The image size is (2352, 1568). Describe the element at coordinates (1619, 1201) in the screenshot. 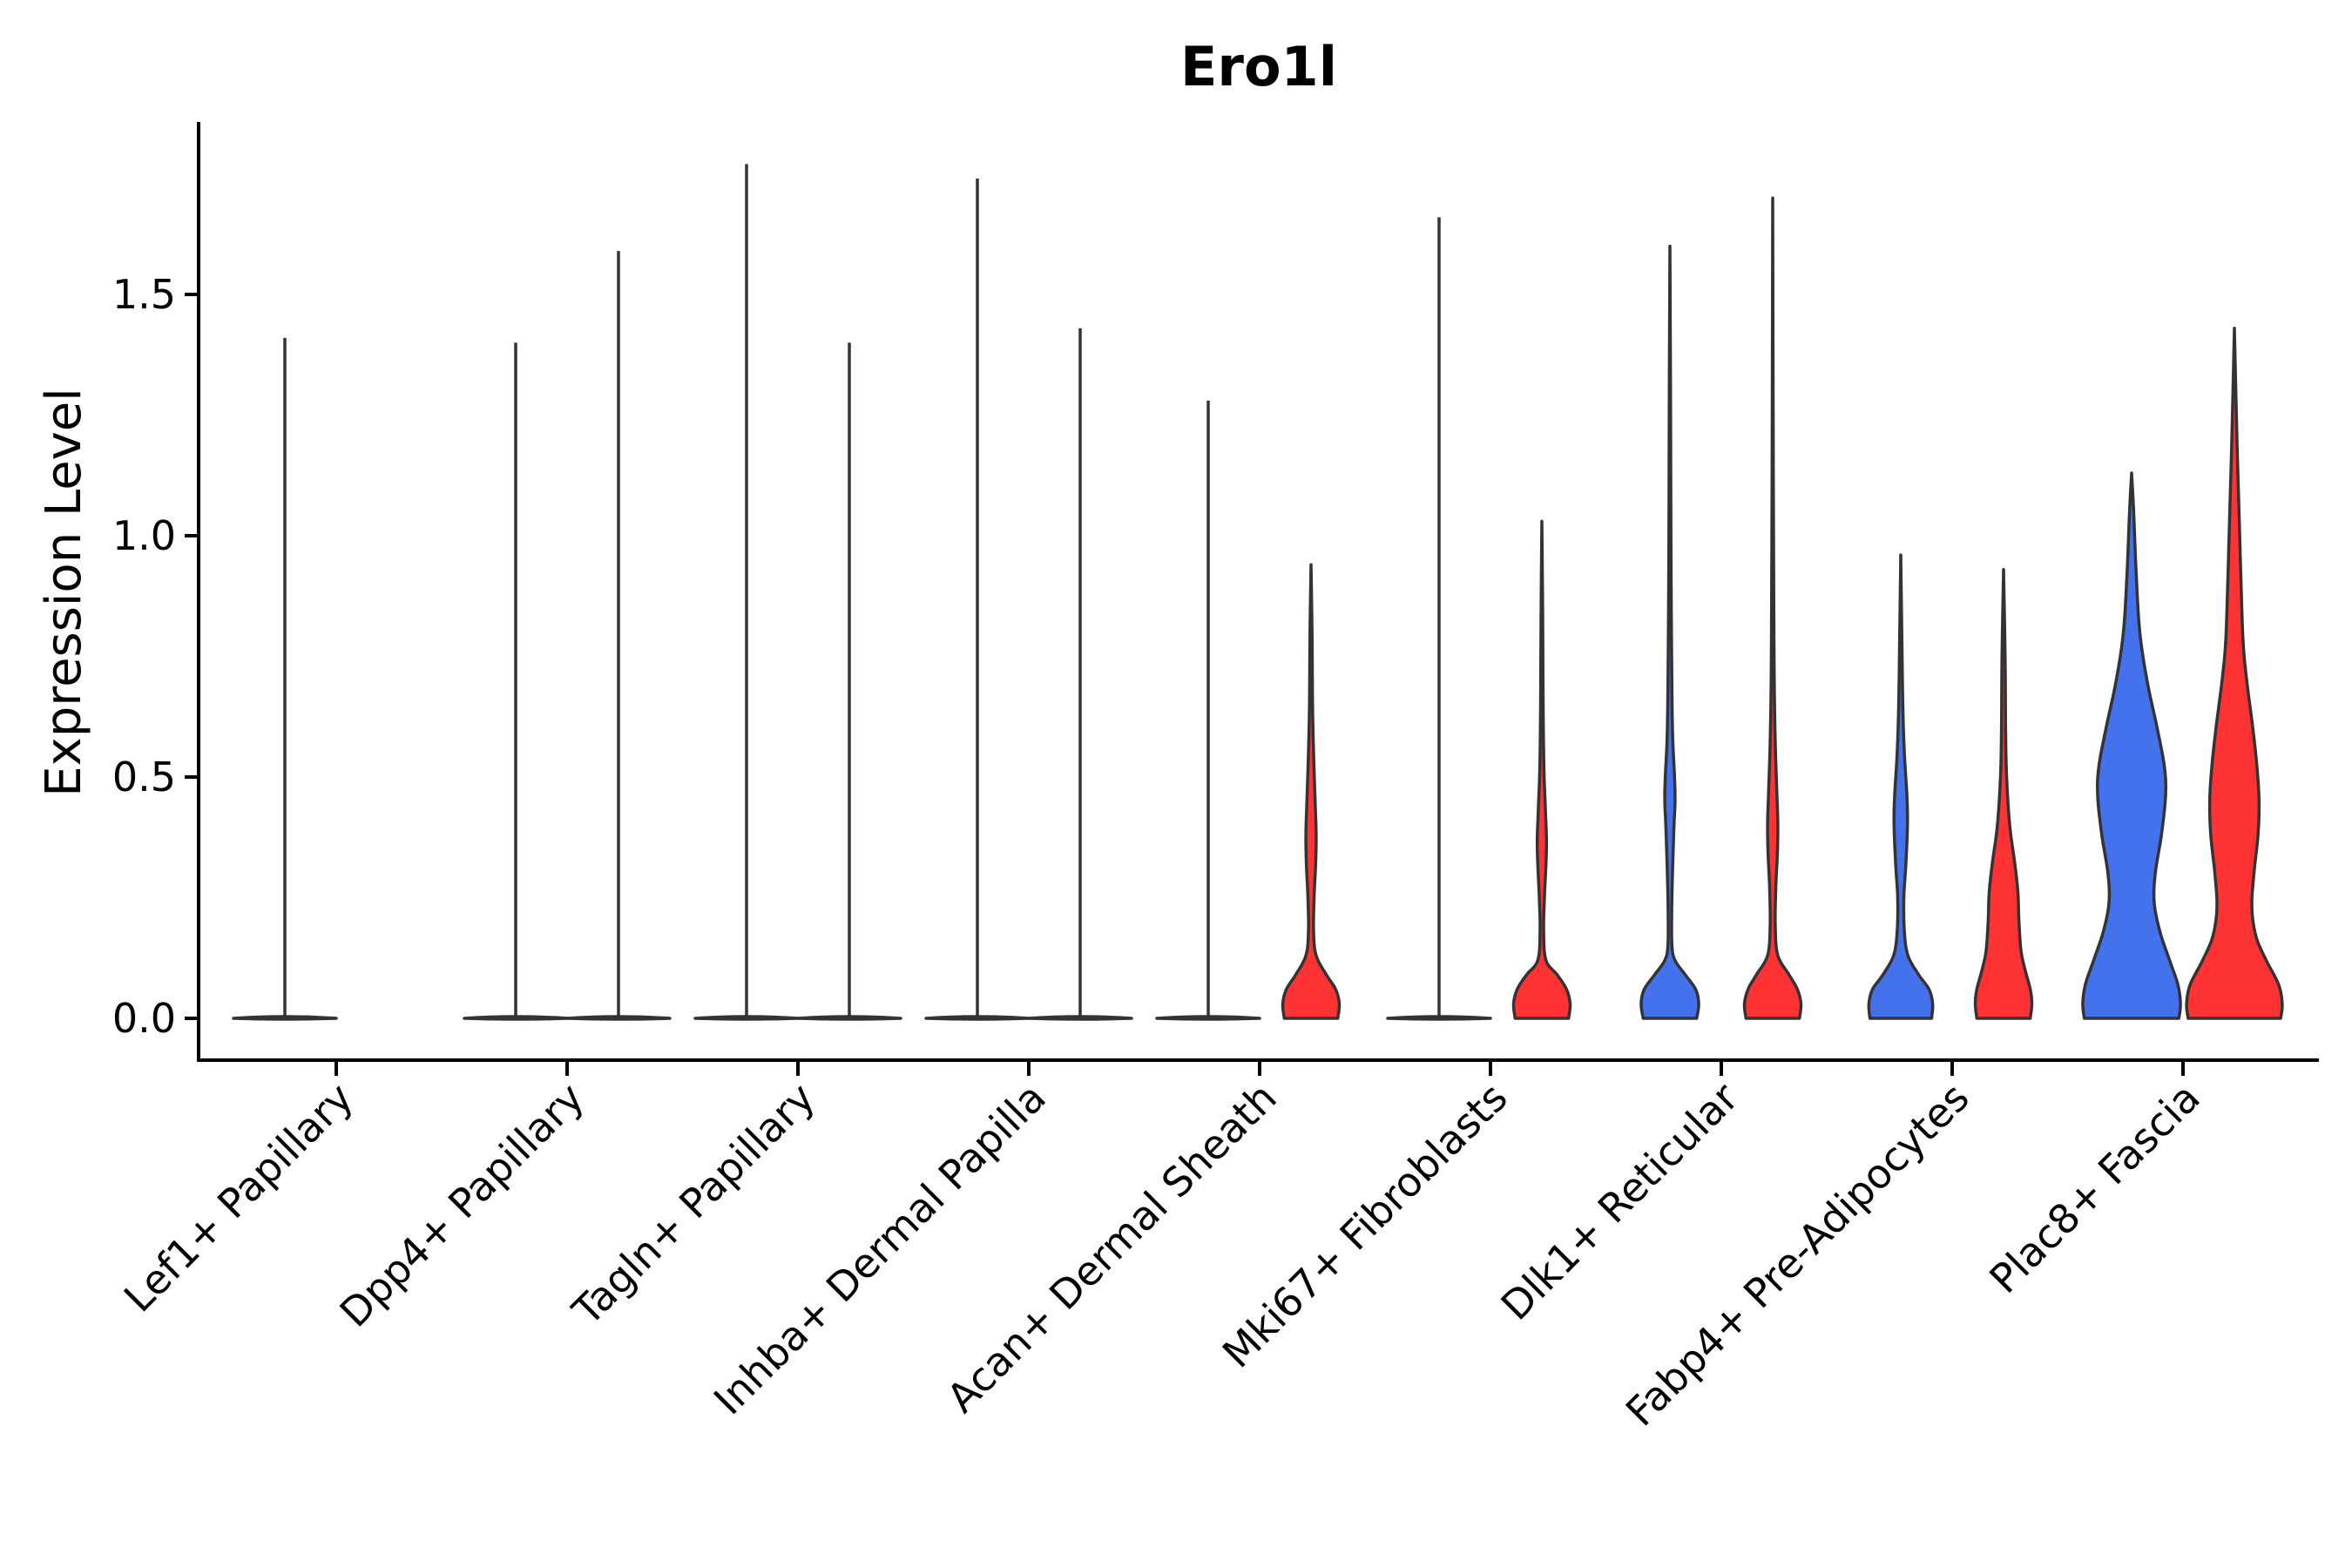

I see `x-category-label: Dlk1+ Reticular` at that location.